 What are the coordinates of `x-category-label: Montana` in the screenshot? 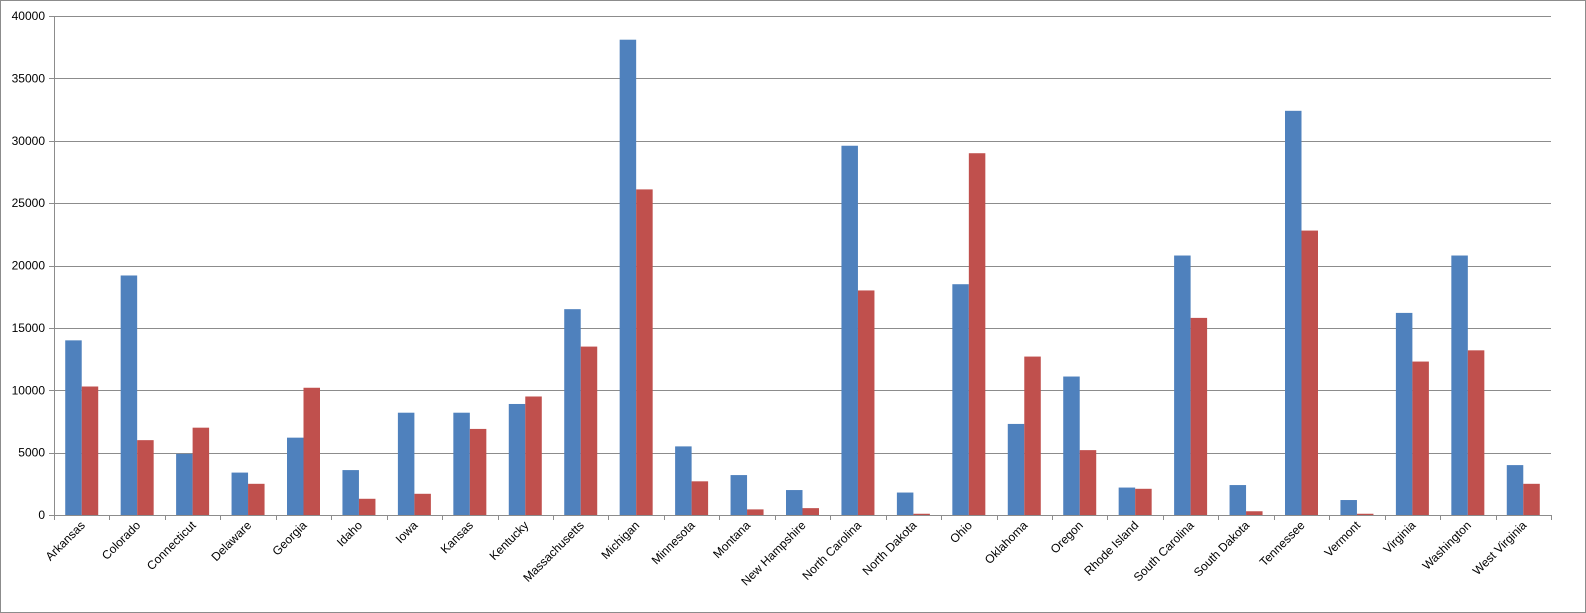 It's located at (731, 539).